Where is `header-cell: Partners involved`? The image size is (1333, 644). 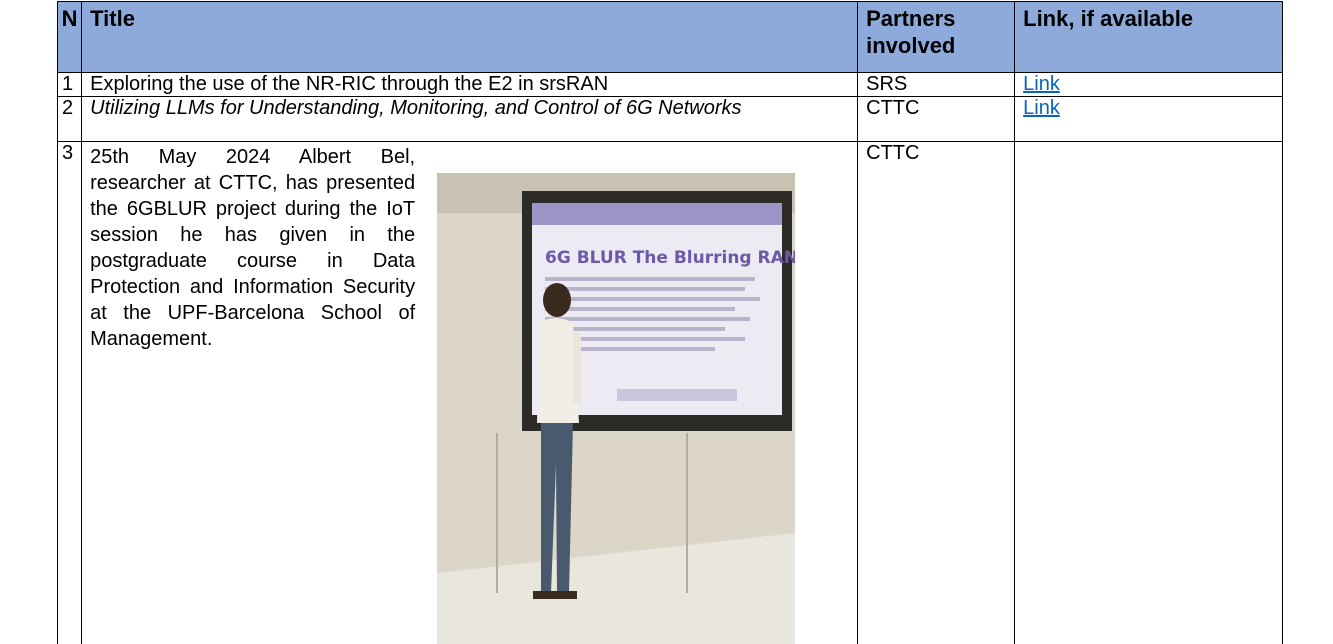
header-cell: Partners involved is located at coordinates (936, 37).